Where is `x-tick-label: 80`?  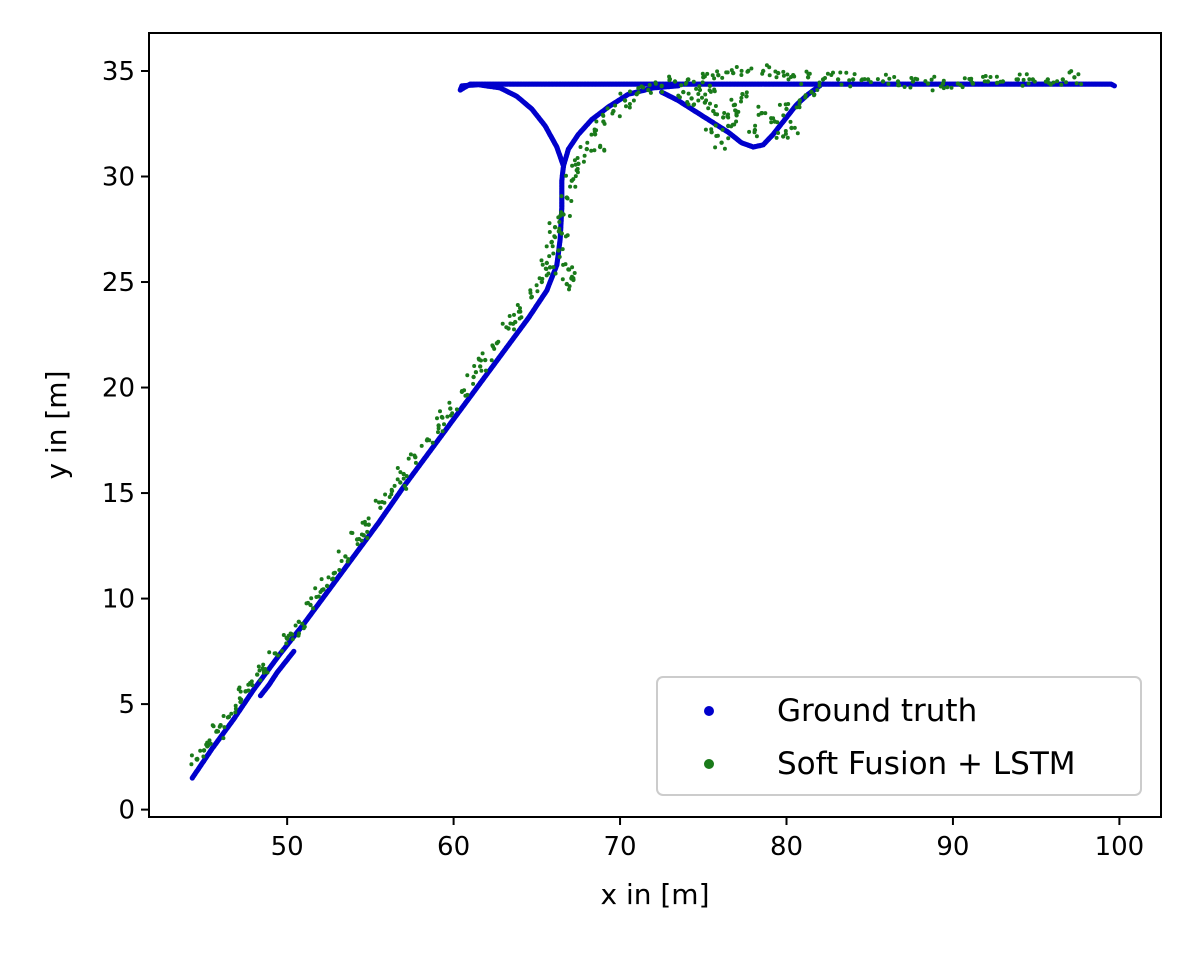 x-tick-label: 80 is located at coordinates (786, 847).